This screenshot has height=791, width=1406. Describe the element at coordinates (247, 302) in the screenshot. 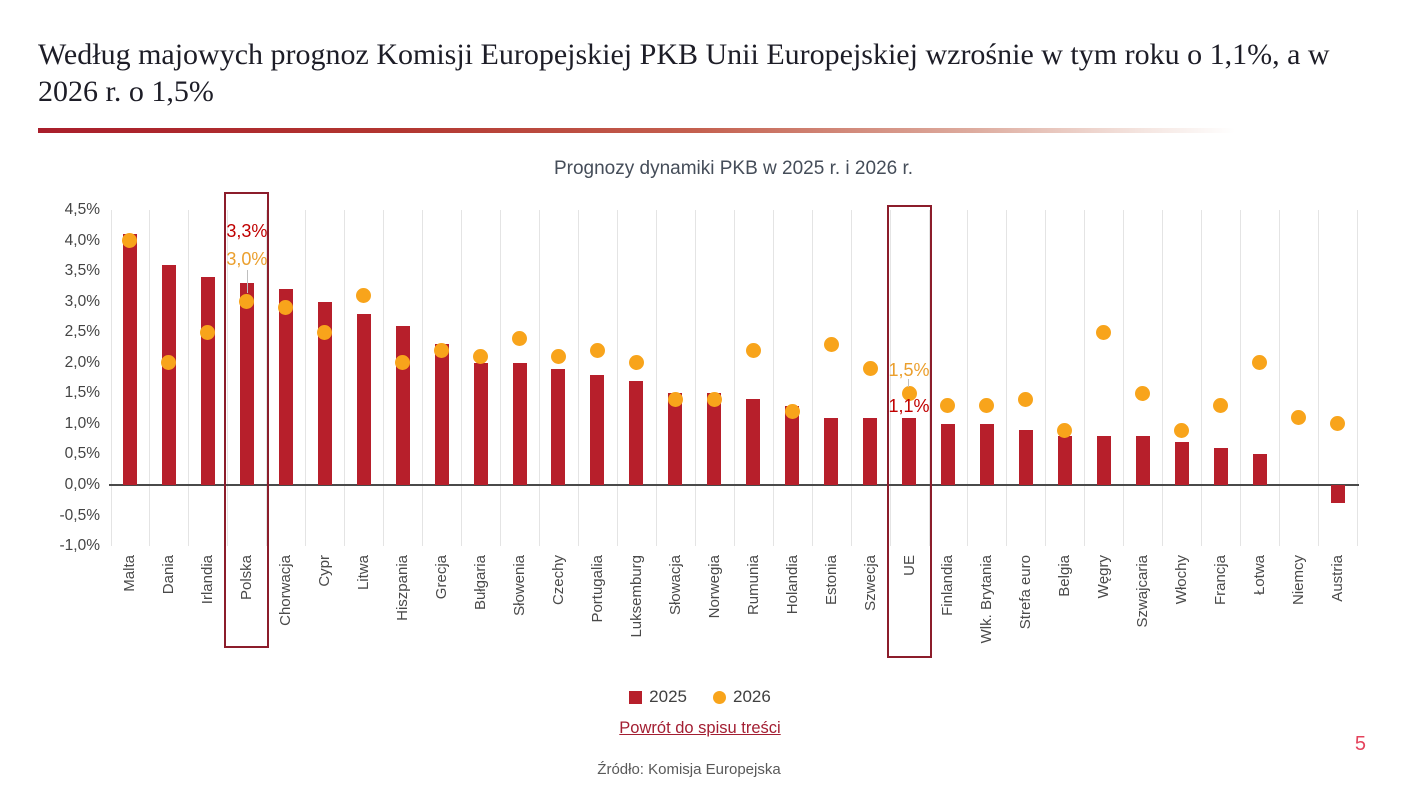

I see `dot-2026-Polska` at that location.